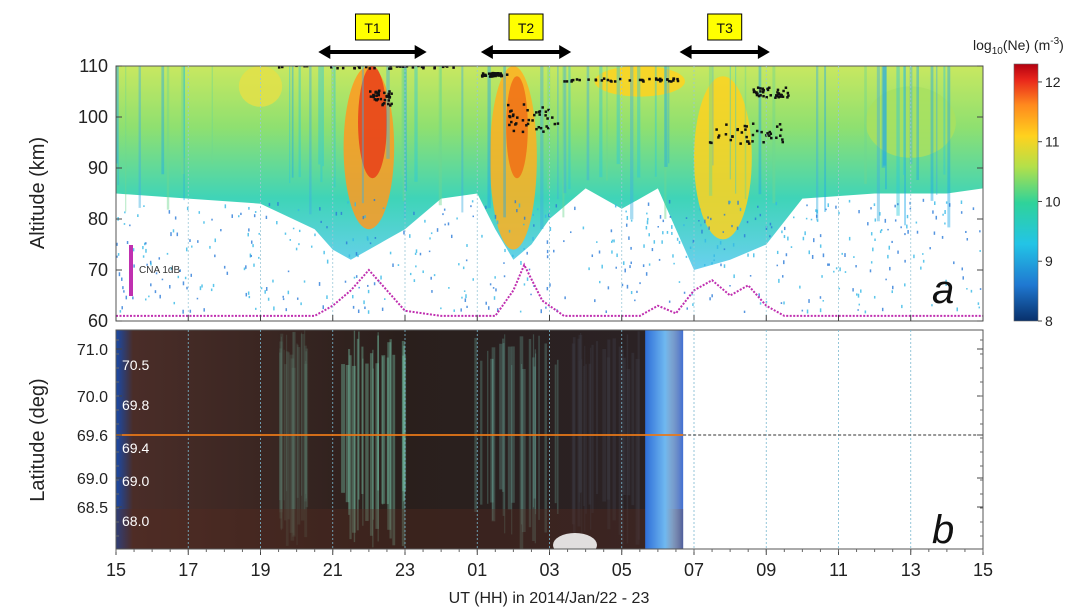  Describe the element at coordinates (38, 439) in the screenshot. I see `panel-b-y-label: Latitude (deg)` at that location.